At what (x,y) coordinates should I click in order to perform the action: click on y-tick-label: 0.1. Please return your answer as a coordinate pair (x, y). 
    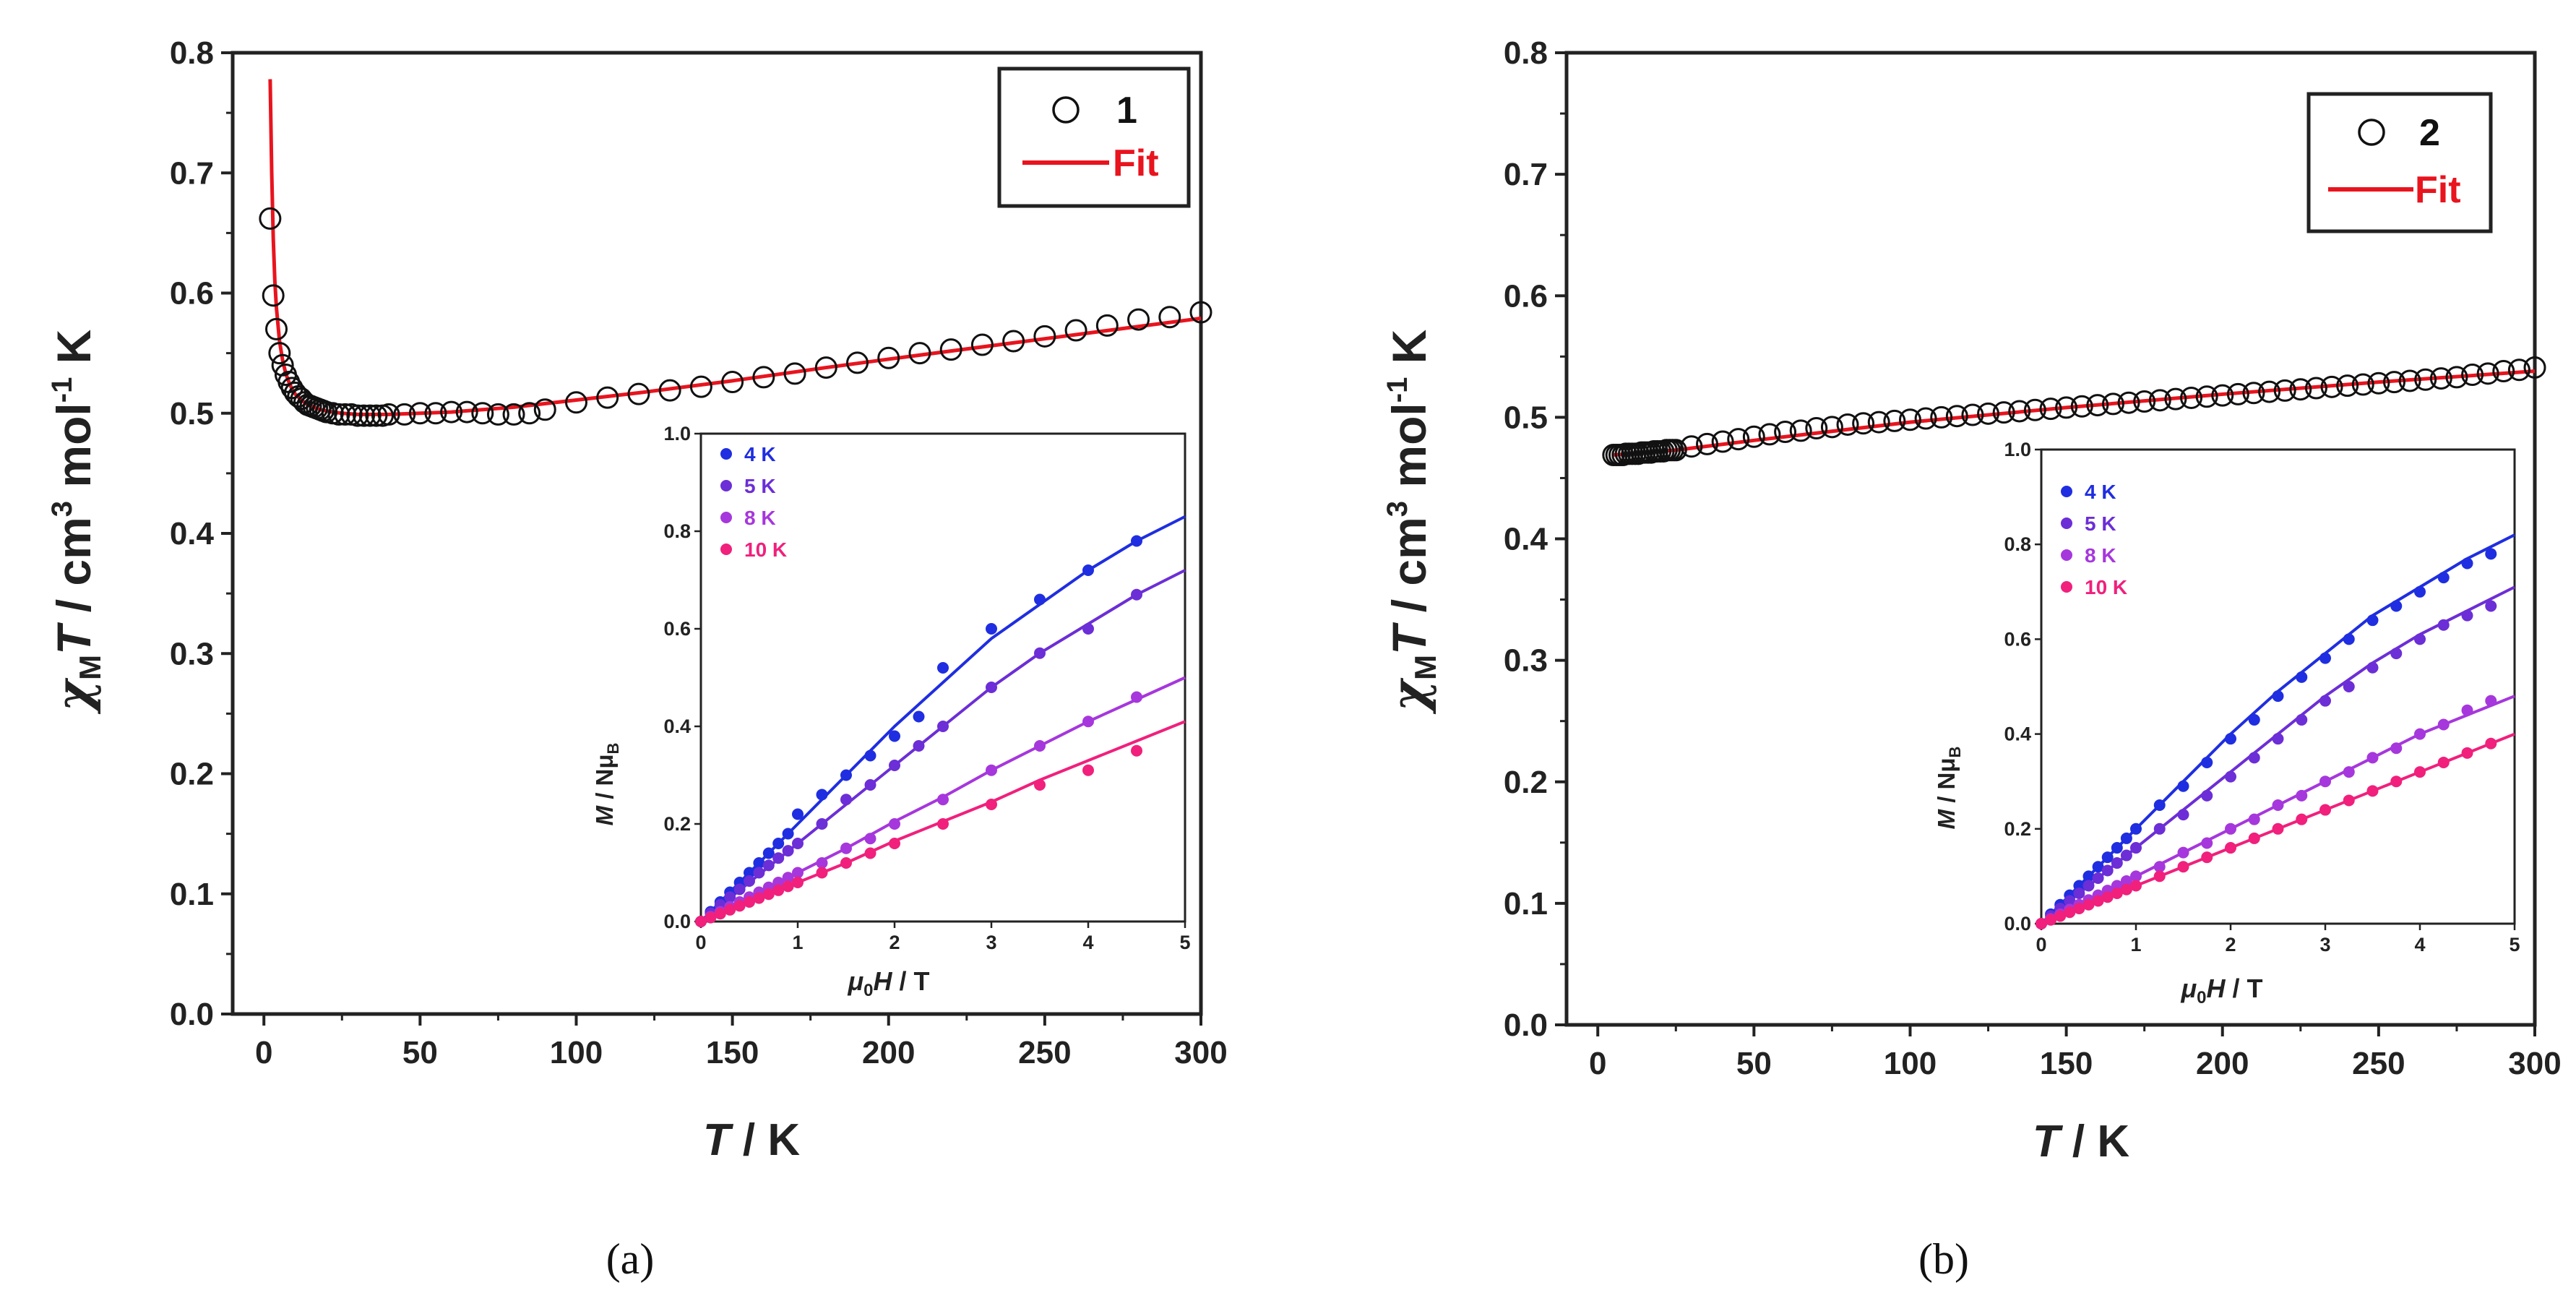
    Looking at the image, I should click on (1526, 904).